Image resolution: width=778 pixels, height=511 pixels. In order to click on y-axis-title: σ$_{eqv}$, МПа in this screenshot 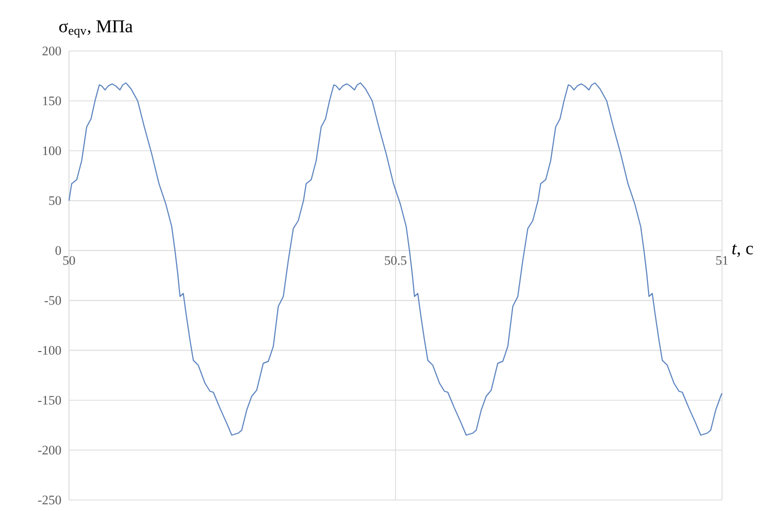, I will do `click(96, 29)`.